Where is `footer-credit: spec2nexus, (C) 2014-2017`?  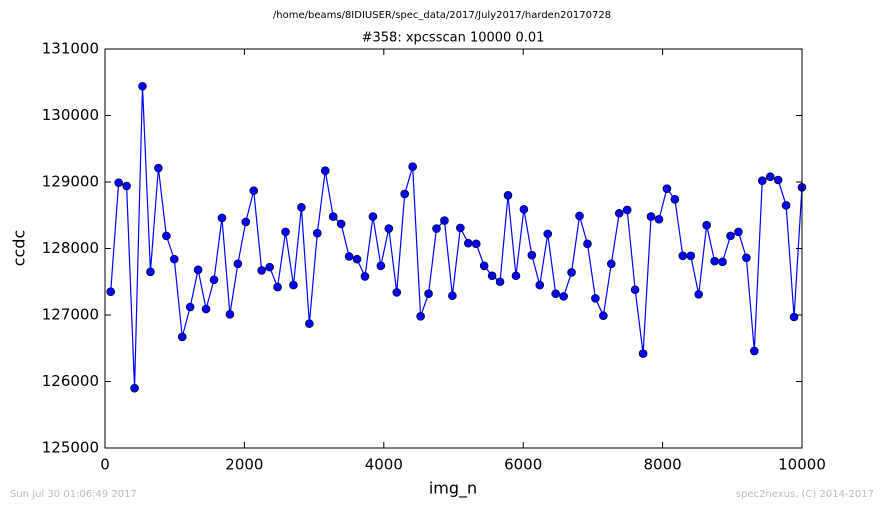
footer-credit: spec2nexus, (C) 2014-2017 is located at coordinates (805, 494).